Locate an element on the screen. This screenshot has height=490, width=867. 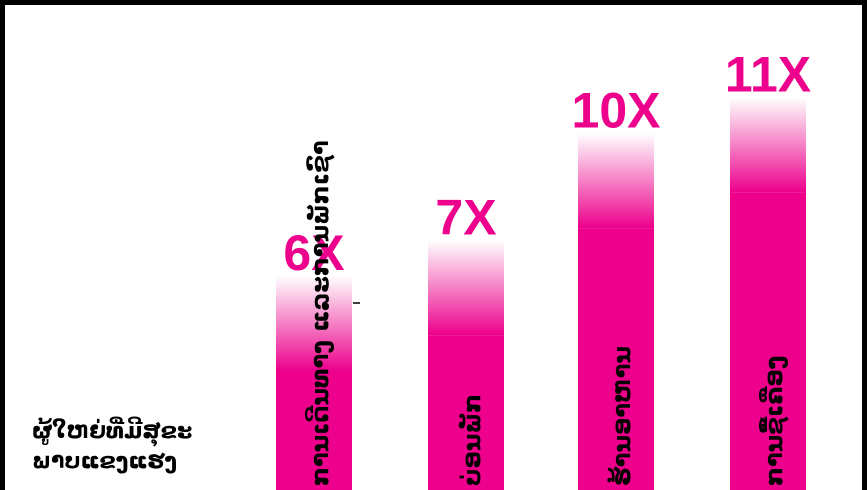
category-label: ບ່ອນພັກ is located at coordinates (471, 440).